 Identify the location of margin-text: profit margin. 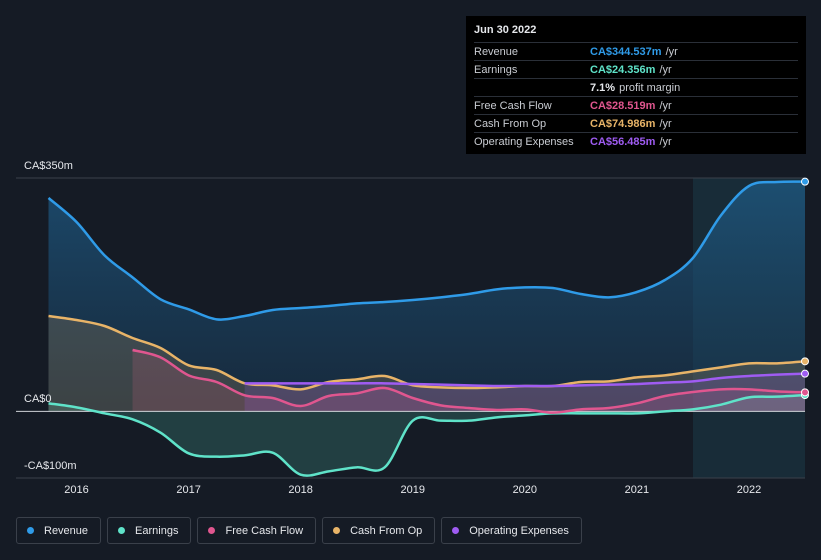
(650, 87).